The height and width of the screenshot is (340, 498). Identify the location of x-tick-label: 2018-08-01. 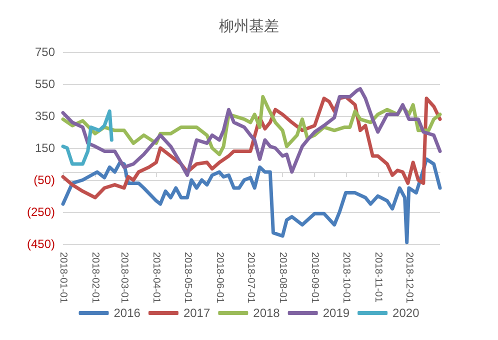
(282, 278).